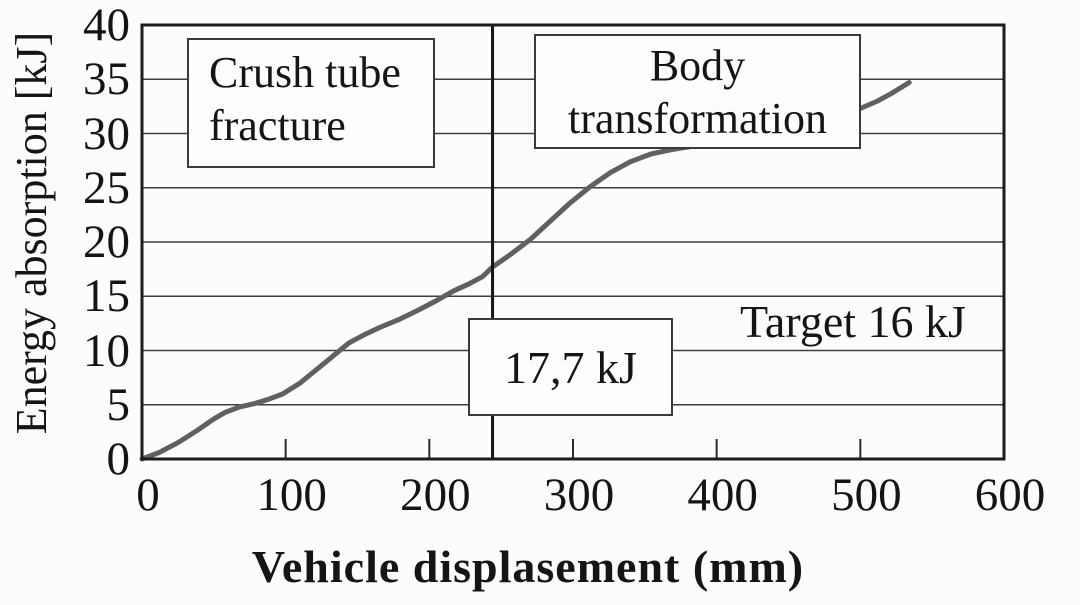 This screenshot has height=605, width=1080. Describe the element at coordinates (305, 72) in the screenshot. I see `annotation-text-line: Crush tube` at that location.